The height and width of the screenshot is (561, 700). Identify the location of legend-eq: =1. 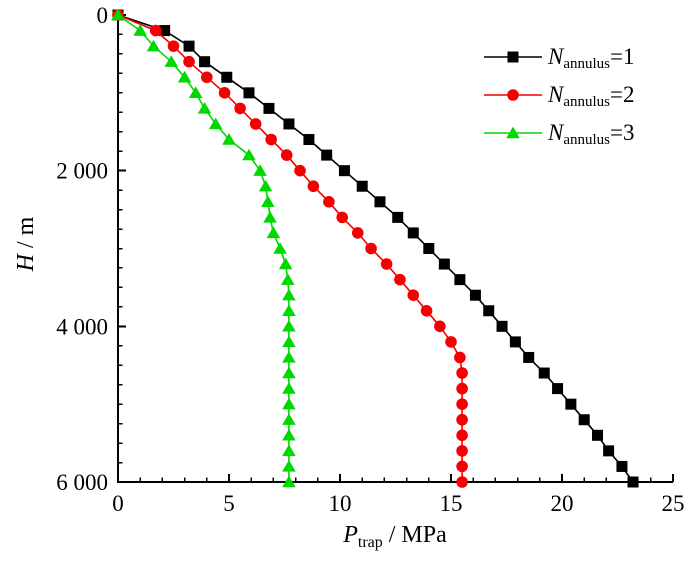
(622, 56).